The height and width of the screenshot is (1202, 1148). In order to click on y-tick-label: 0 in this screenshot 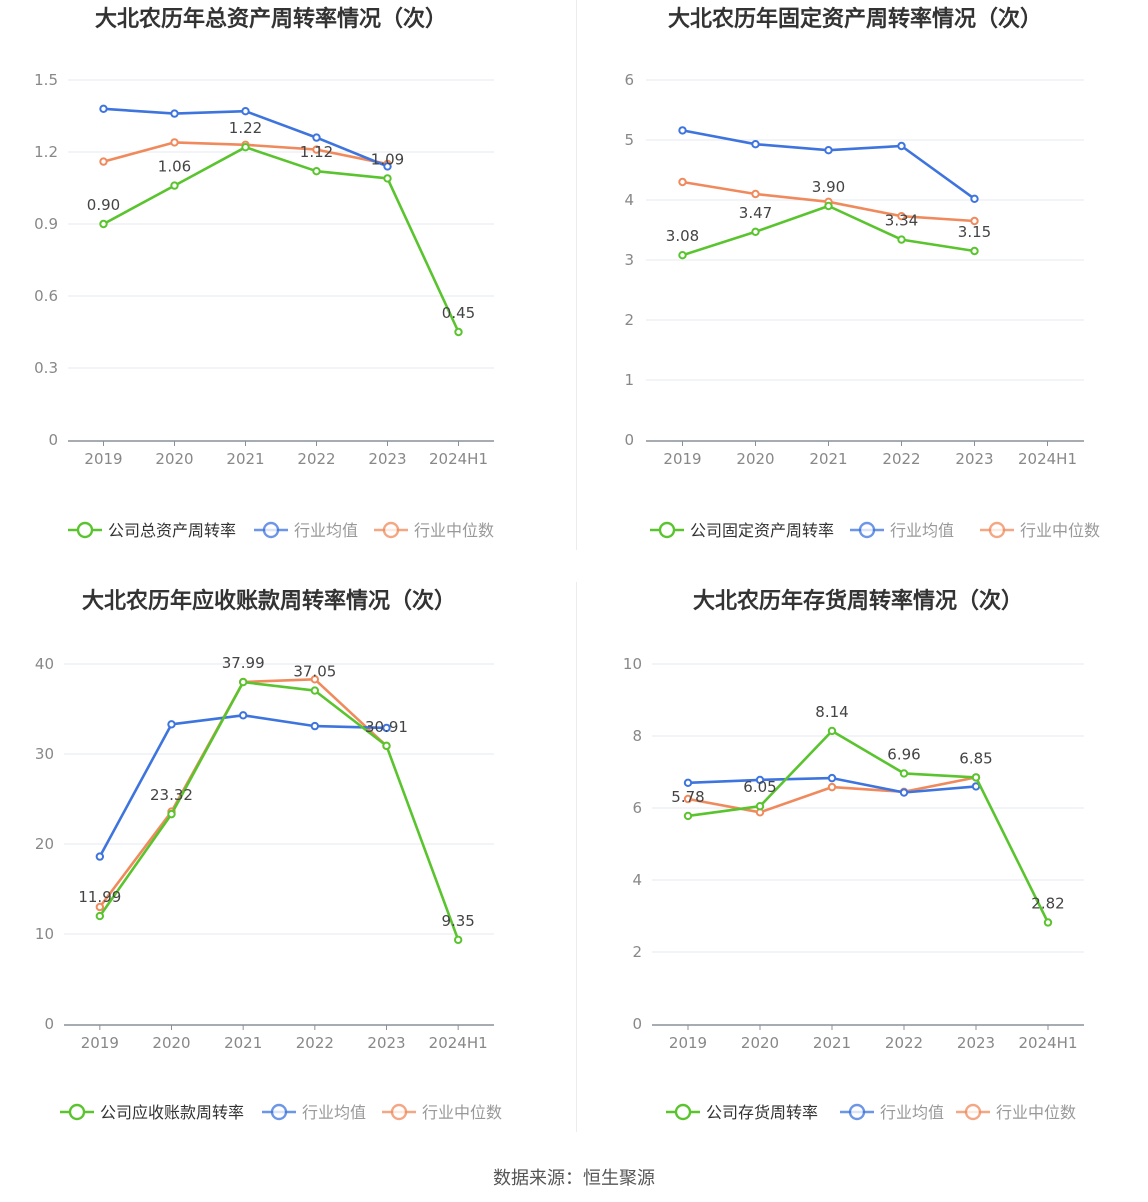, I will do `click(629, 440)`.